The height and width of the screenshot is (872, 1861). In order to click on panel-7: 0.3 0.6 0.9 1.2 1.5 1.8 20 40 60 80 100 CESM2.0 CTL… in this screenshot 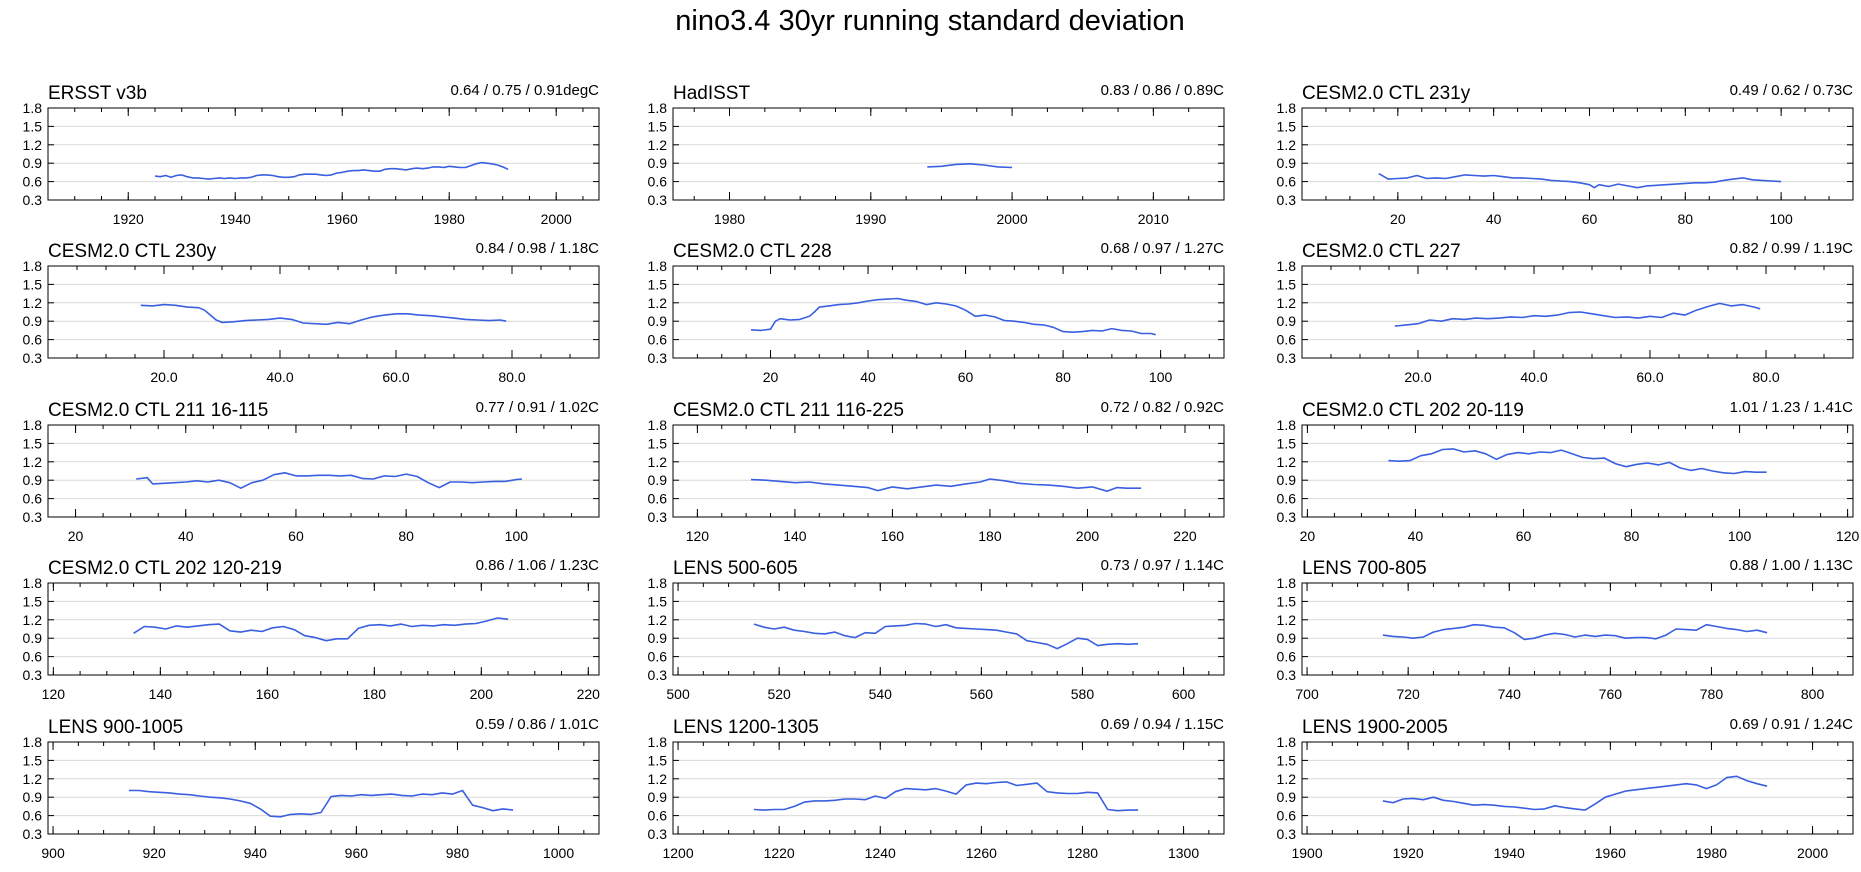, I will do `click(311, 471)`.